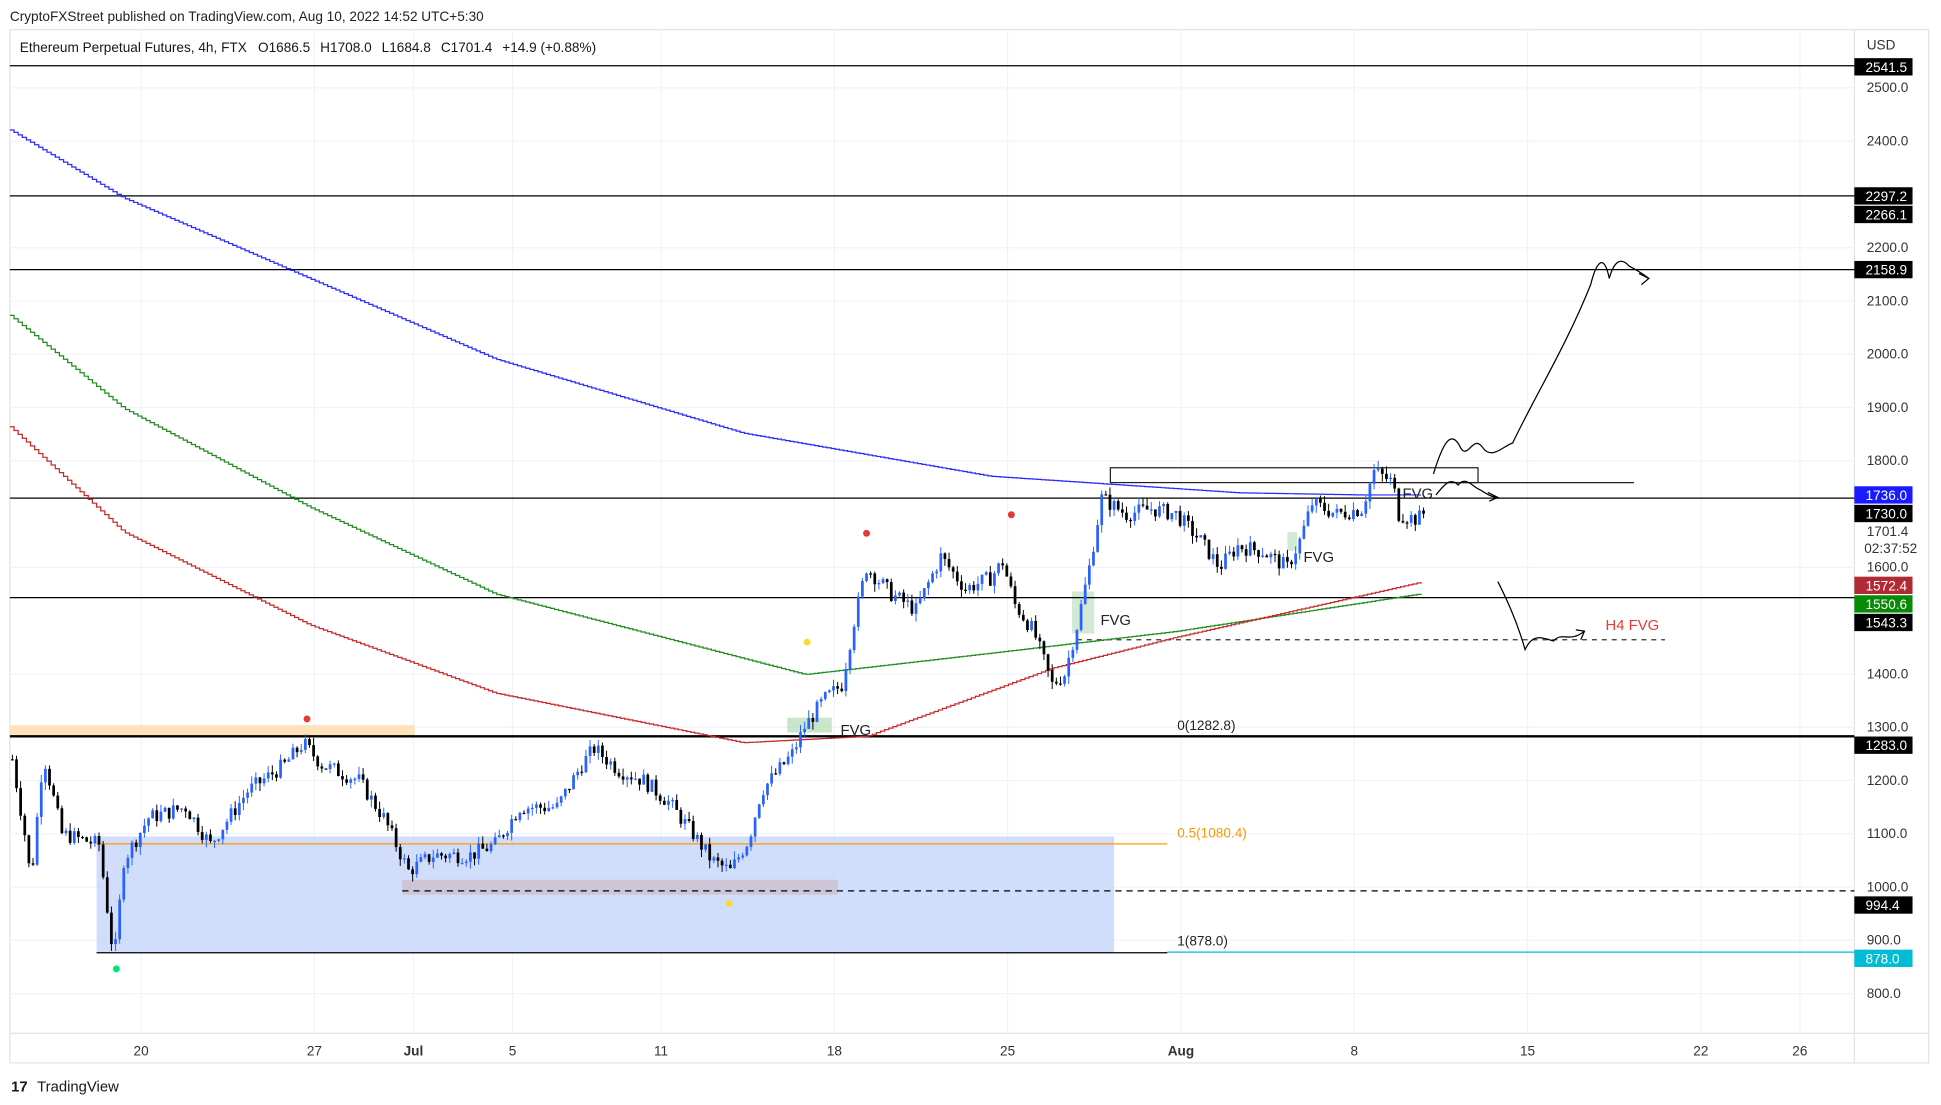 This screenshot has height=1105, width=1941. I want to click on high-value: H1708.0, so click(346, 47).